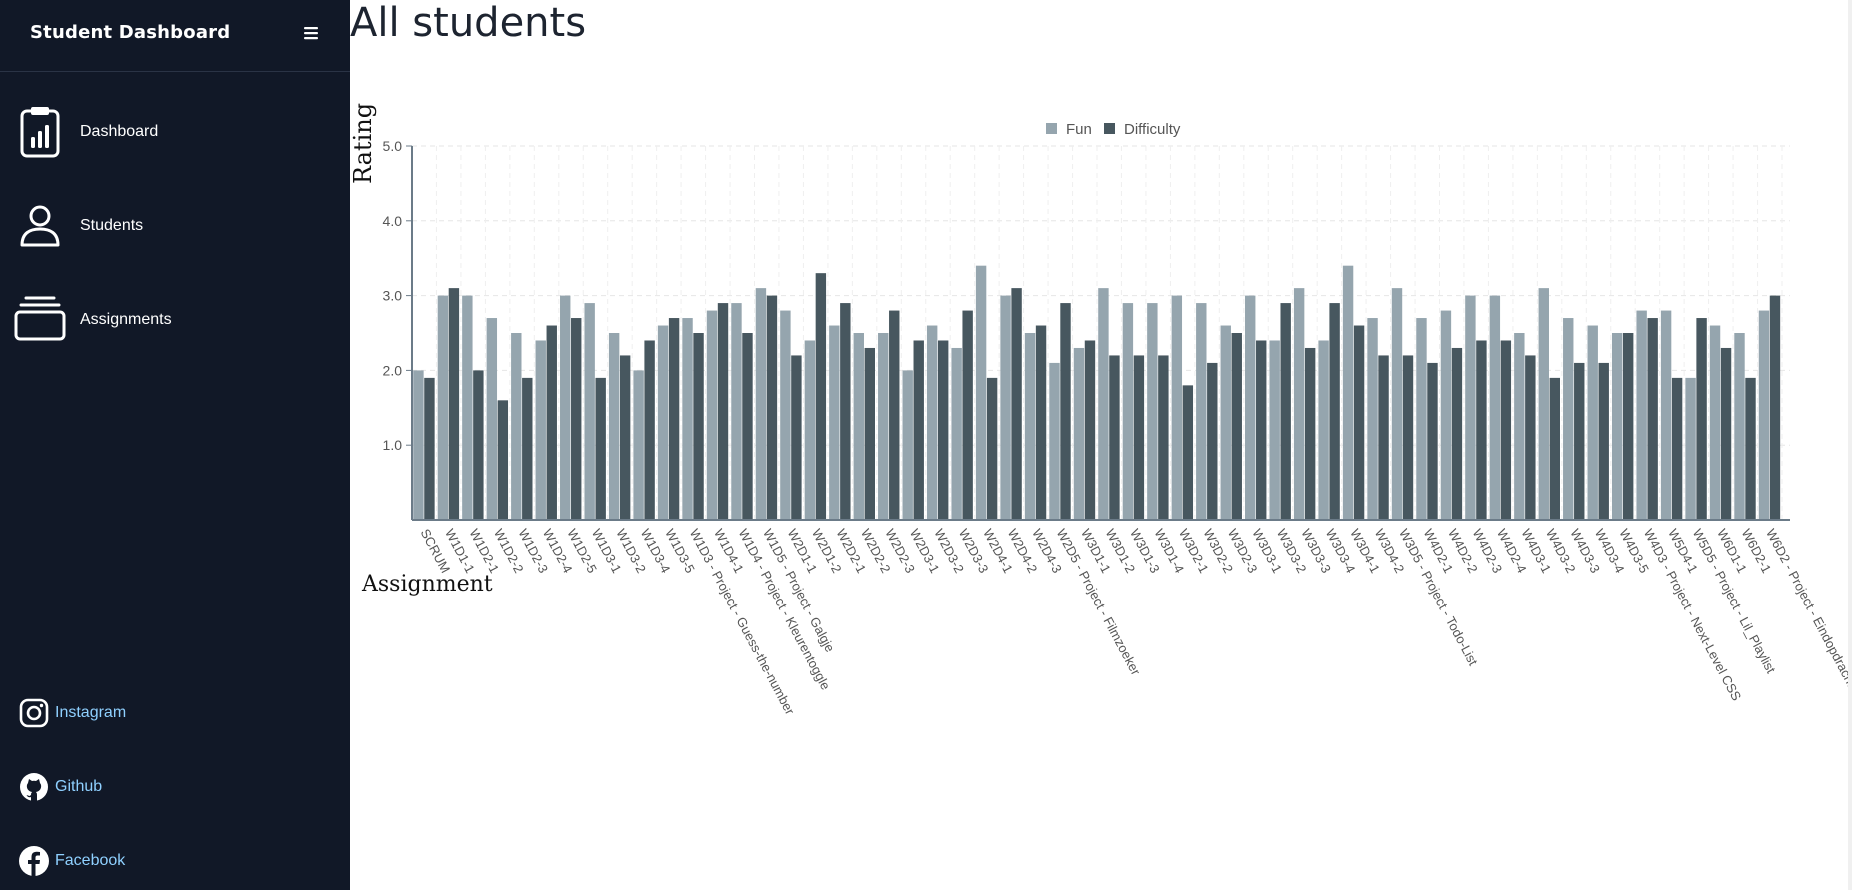 Image resolution: width=1852 pixels, height=890 pixels. Describe the element at coordinates (1152, 129) in the screenshot. I see `legend-label-difficulty: Difficulty` at that location.